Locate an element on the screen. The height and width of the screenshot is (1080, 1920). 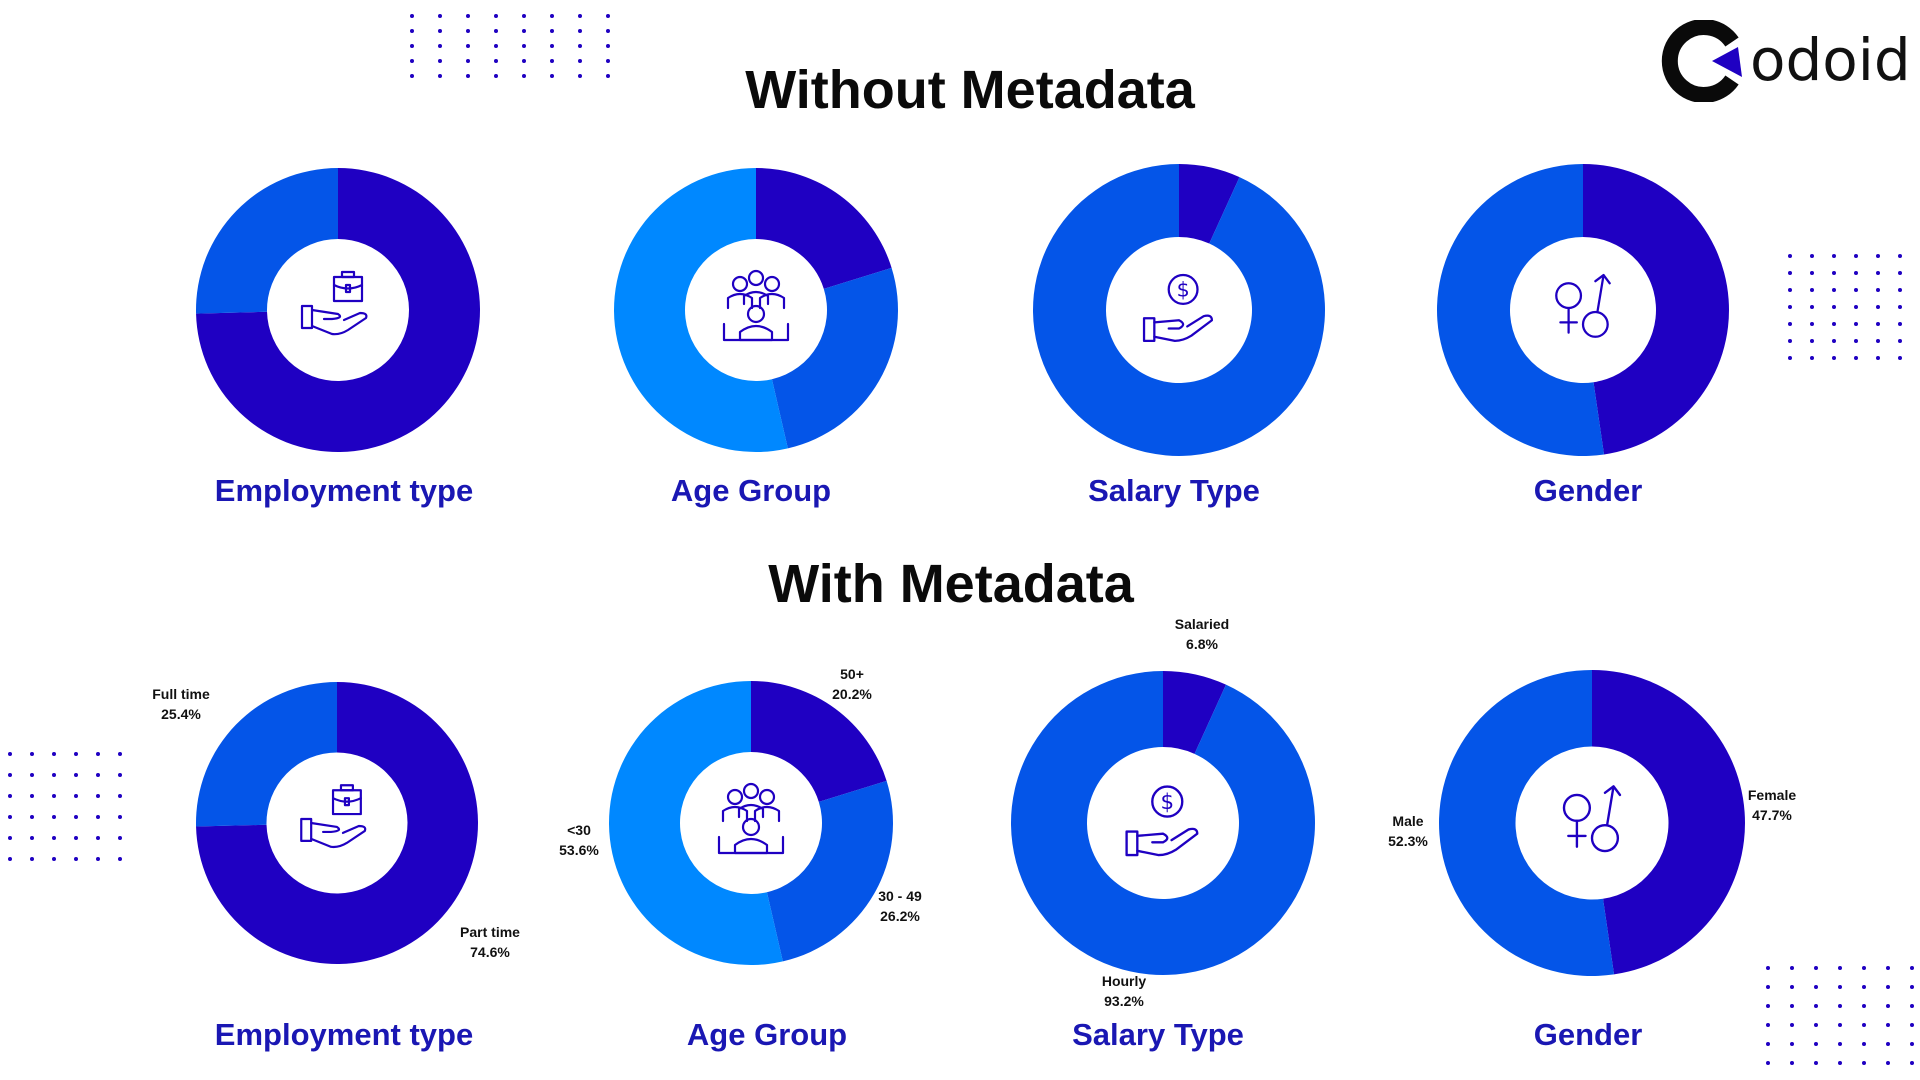
data-label-under-30: <30 53.6% is located at coordinates (579, 840).